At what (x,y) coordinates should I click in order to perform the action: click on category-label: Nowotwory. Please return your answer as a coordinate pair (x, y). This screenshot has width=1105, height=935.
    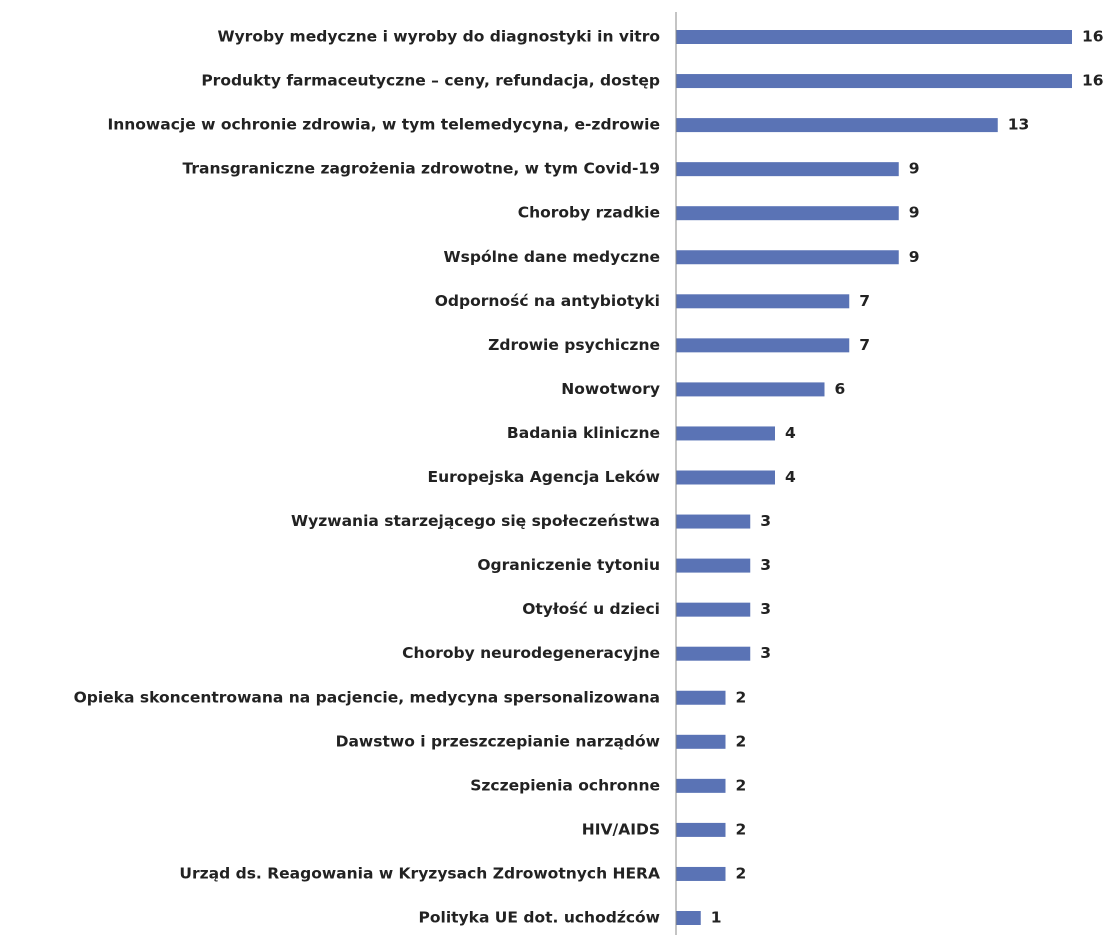
    Looking at the image, I should click on (610, 389).